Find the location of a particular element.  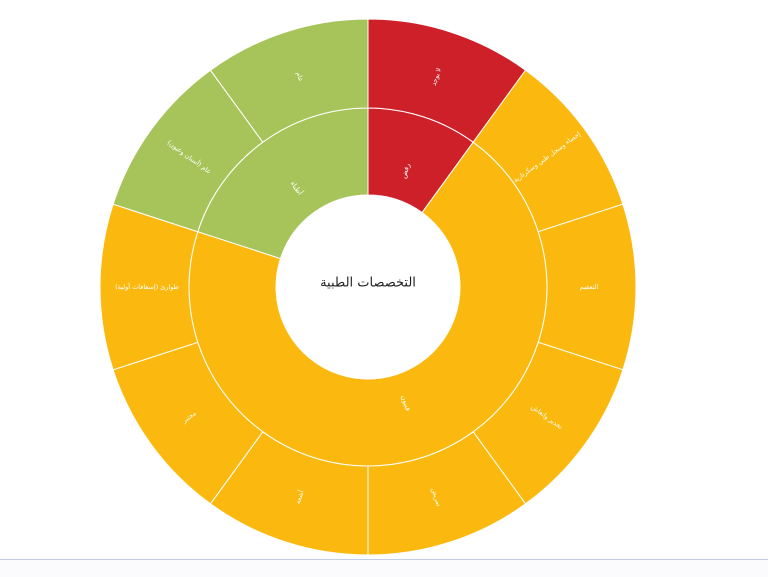

segment-emergency-first-aid is located at coordinates (149, 287).